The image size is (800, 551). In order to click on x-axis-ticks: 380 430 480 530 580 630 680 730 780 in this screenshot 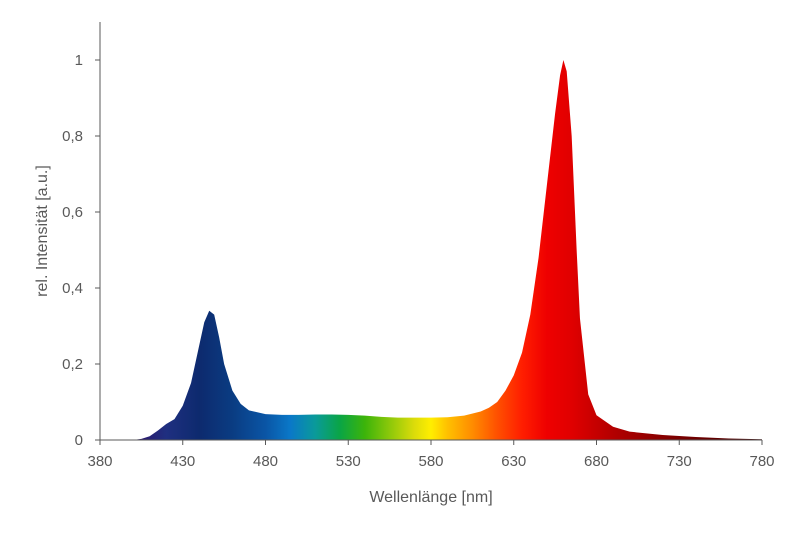, I will do `click(431, 455)`.